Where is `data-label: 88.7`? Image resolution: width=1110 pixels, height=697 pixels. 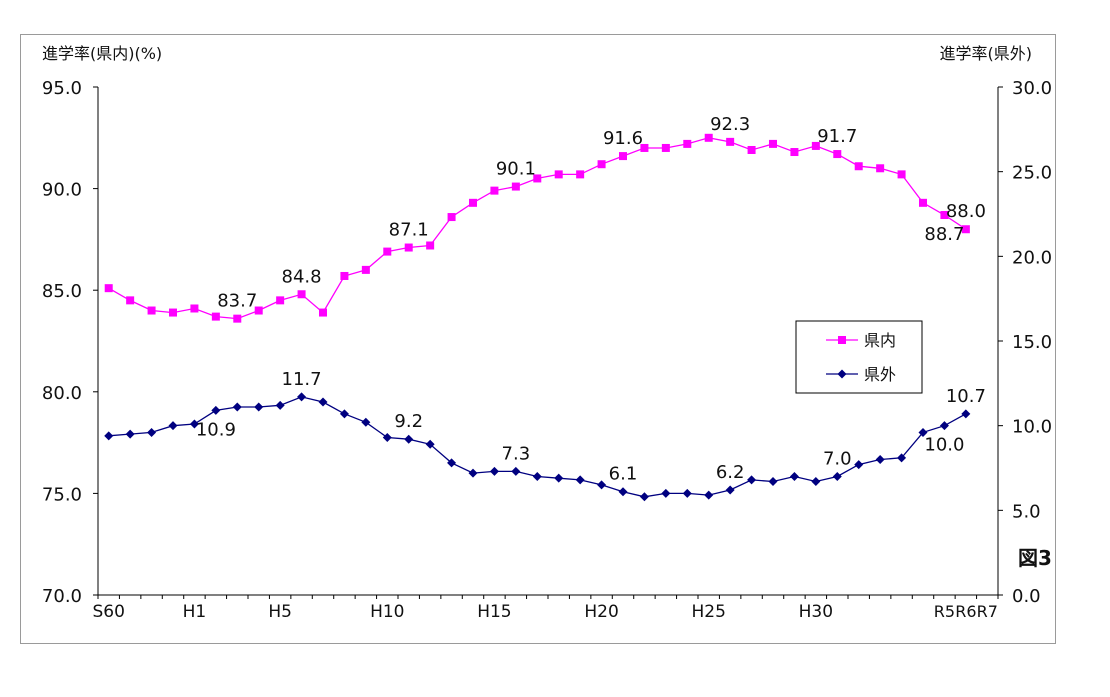
data-label: 88.7 is located at coordinates (944, 234).